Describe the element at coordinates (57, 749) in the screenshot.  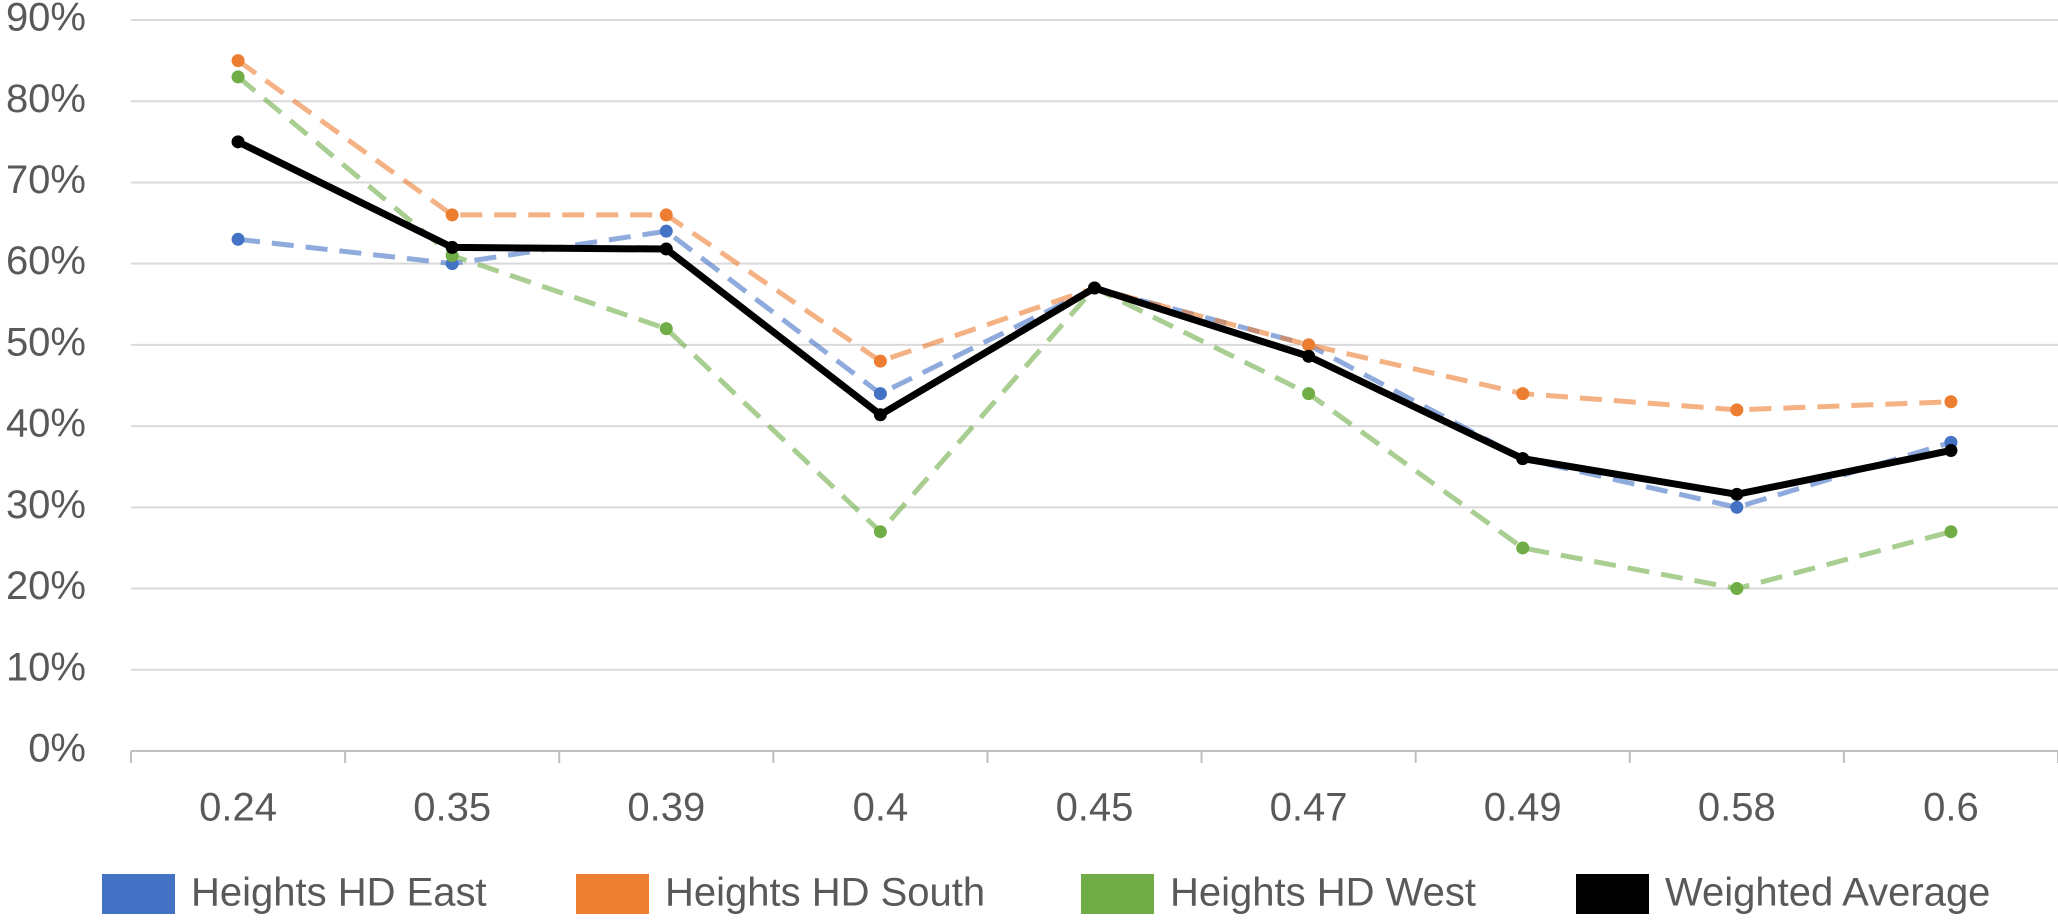
I see `y-tick-label: 0%` at that location.